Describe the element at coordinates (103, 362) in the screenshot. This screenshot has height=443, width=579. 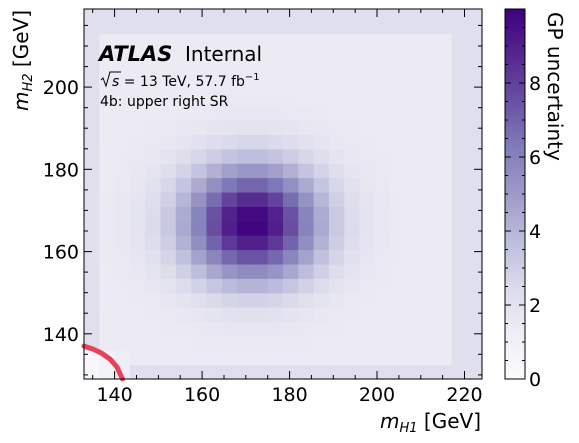
I see `contour-layer` at that location.